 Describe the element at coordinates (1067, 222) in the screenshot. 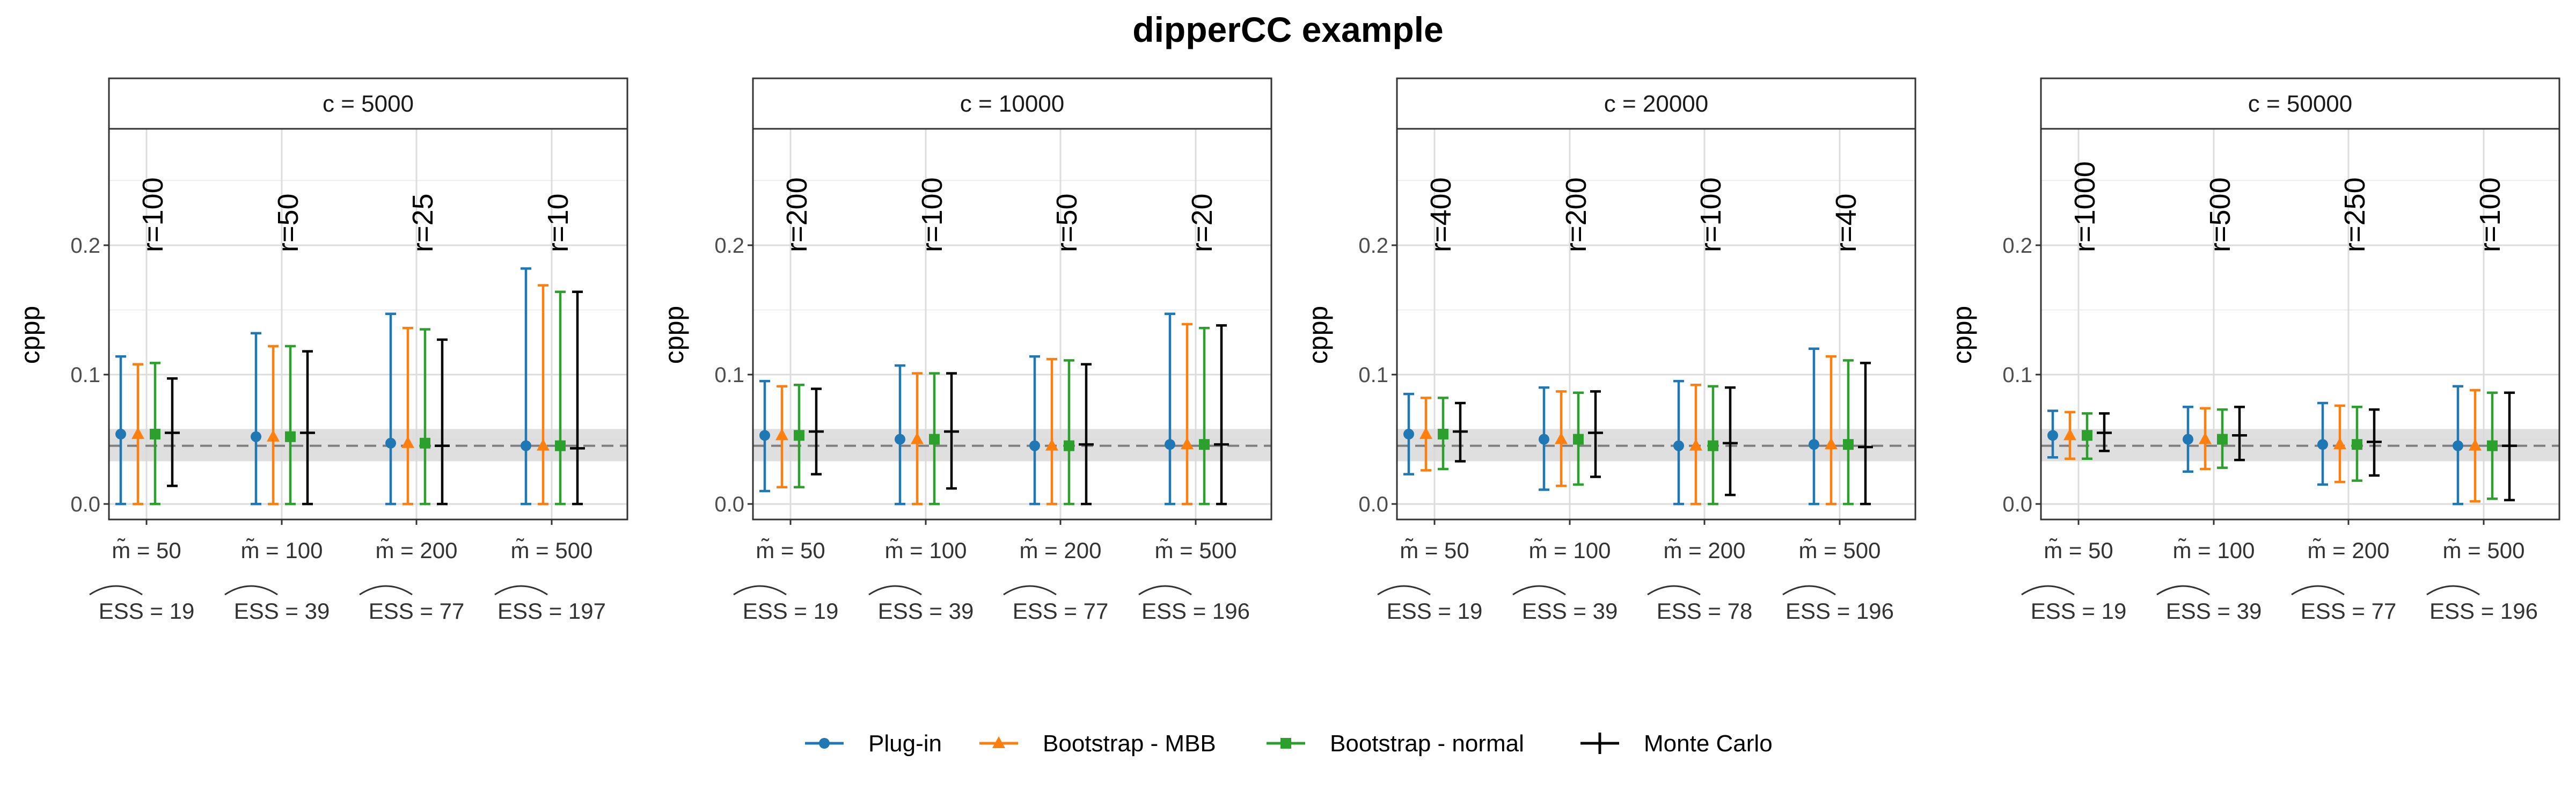

I see `replicate-label: r=50` at that location.